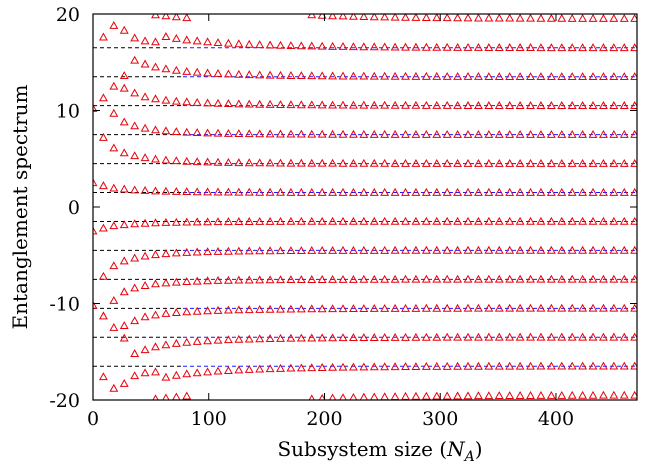 The image size is (646, 466). Describe the element at coordinates (556, 419) in the screenshot. I see `x-tick-label: 400` at that location.